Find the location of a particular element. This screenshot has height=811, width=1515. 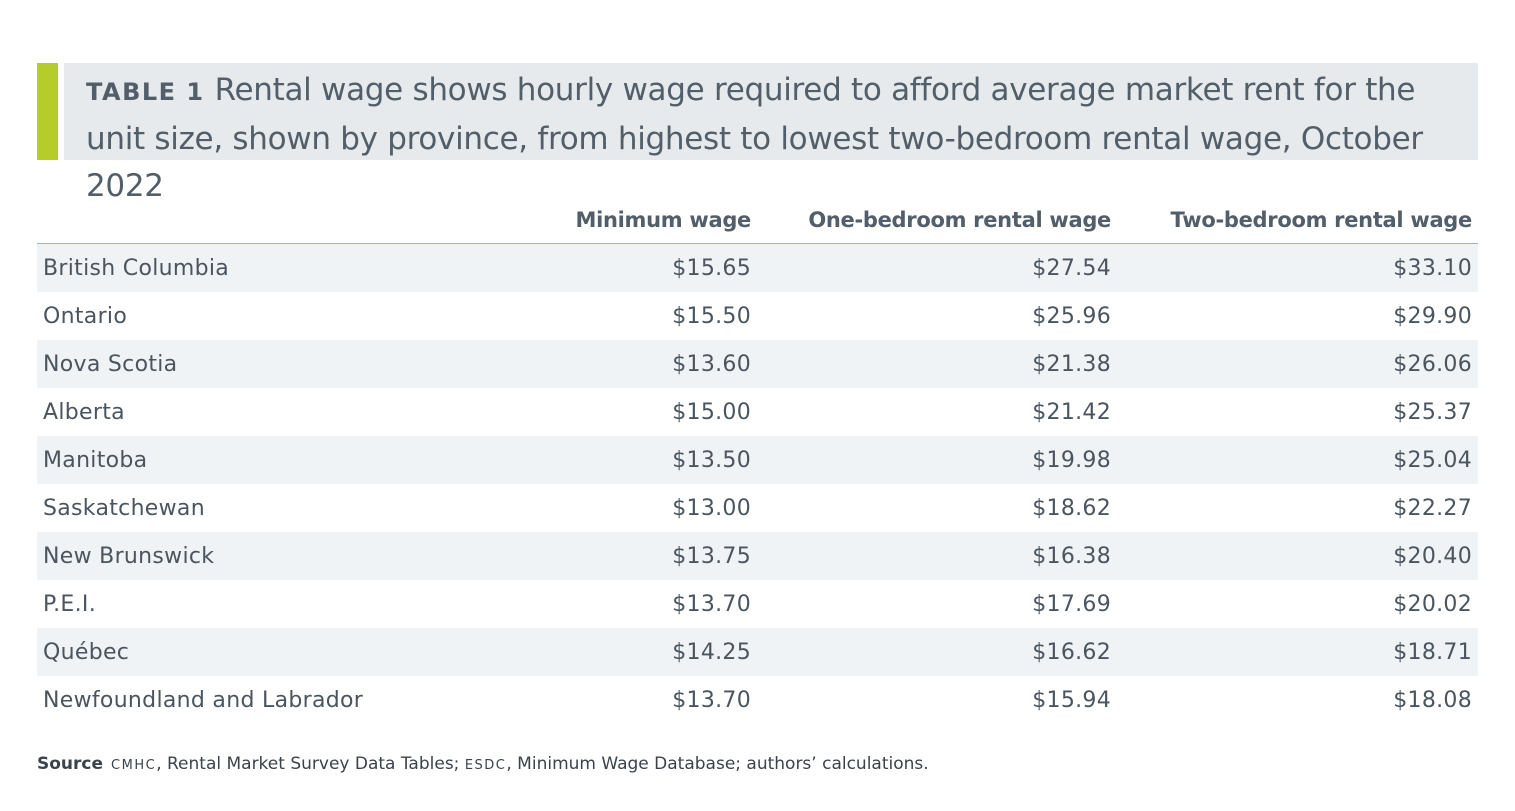

cell-two-bedroom-wage: $18.08 is located at coordinates (1432, 700).